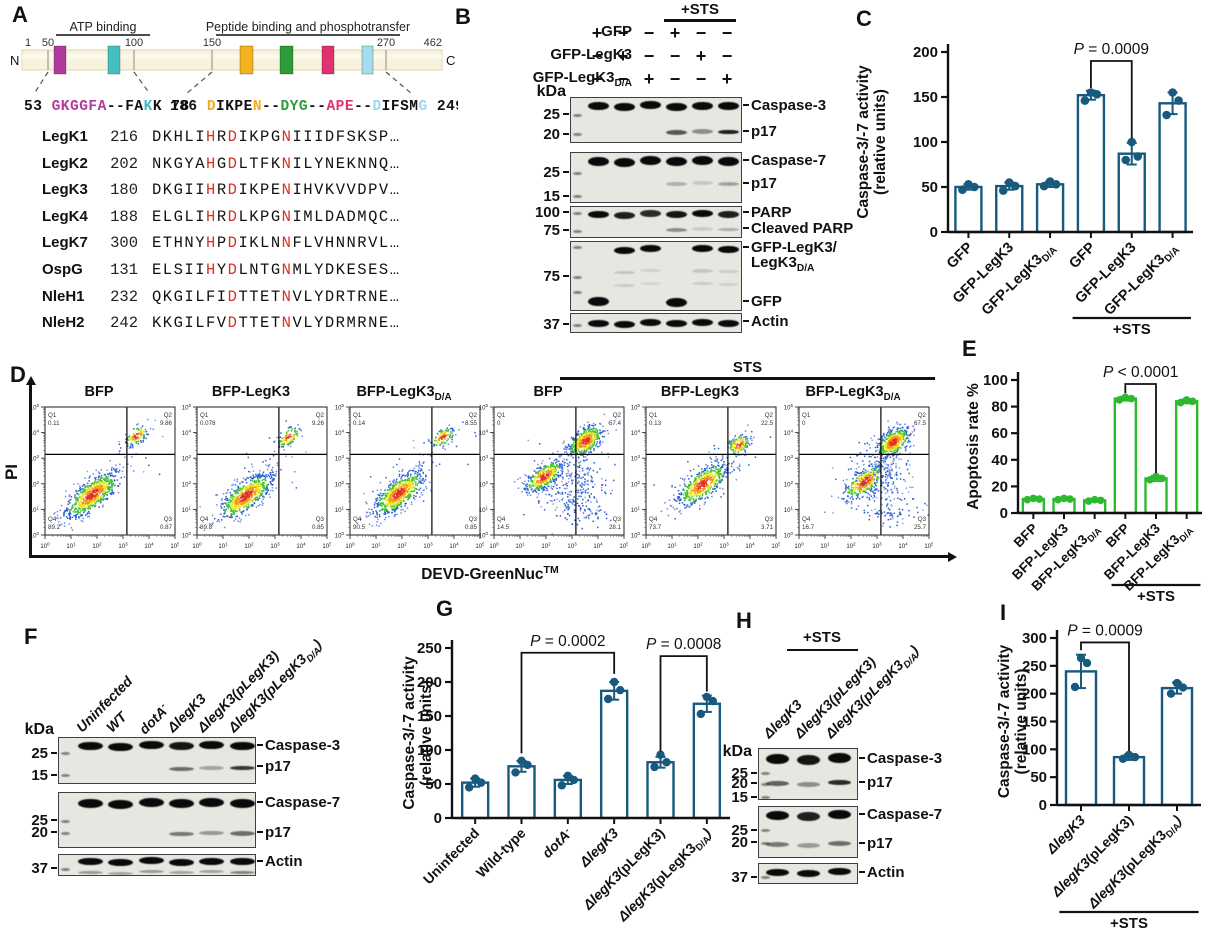  I want to click on blot-target-label: PARP, so click(771, 212).